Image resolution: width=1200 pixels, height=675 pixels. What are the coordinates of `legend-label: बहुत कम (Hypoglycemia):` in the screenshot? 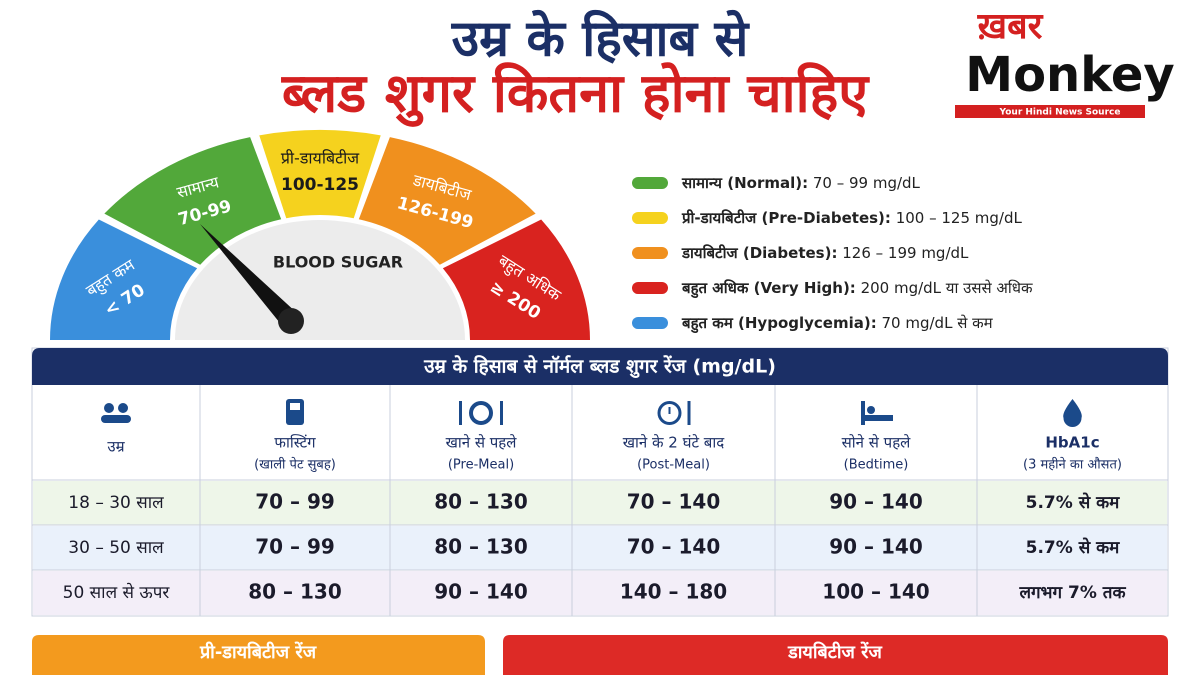 It's located at (779, 324).